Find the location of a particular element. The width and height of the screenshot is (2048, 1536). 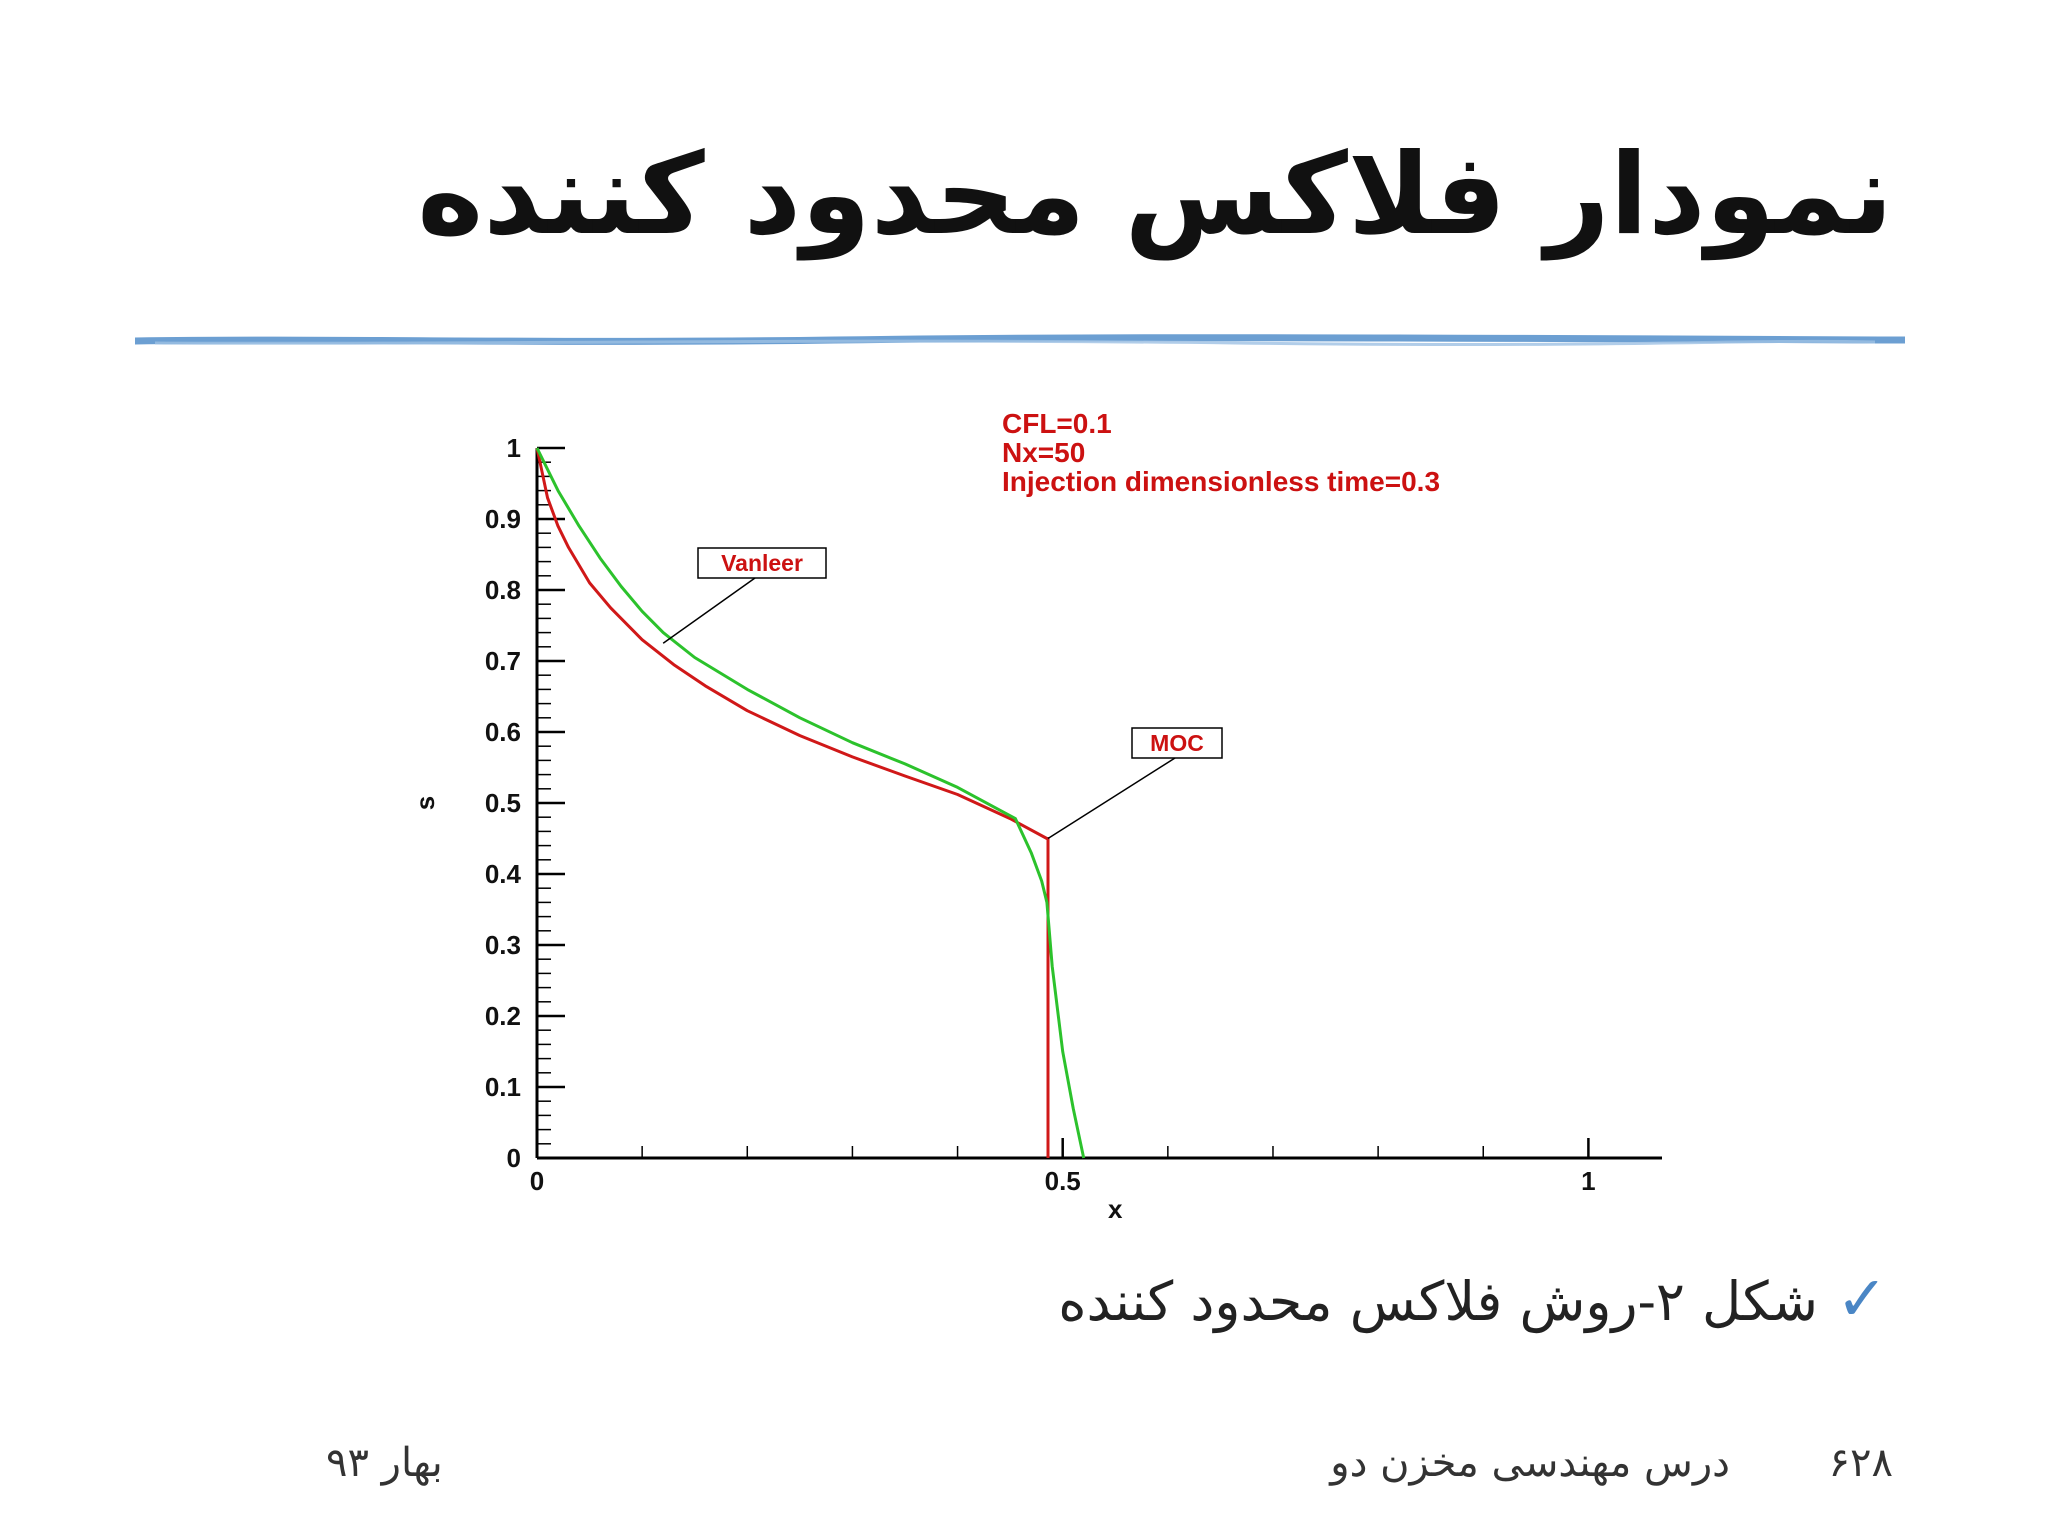

y-tick-label: 0.9 is located at coordinates (503, 519).